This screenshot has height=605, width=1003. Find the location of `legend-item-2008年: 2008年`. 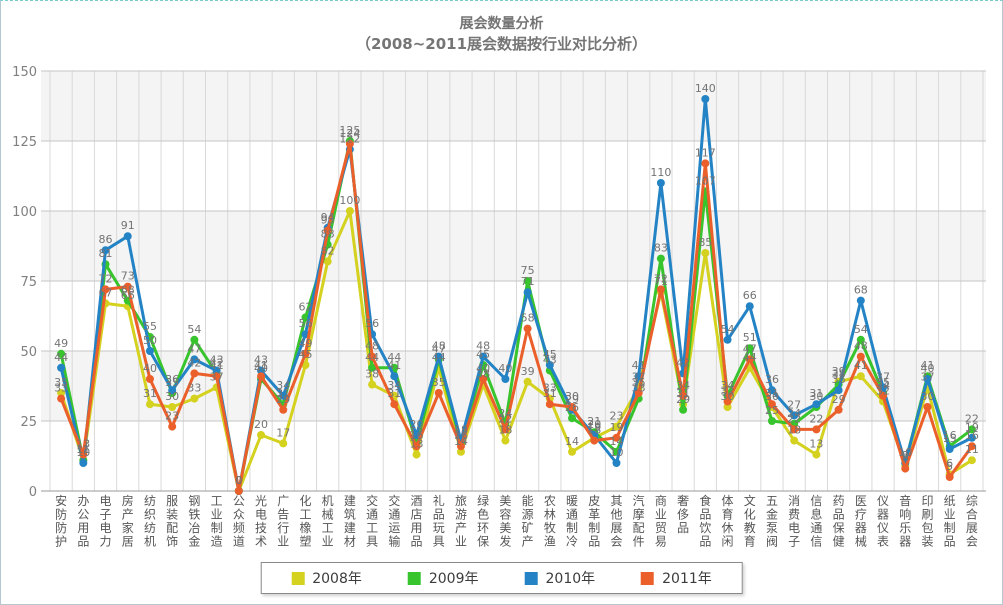

legend-item-2008年: 2008年 is located at coordinates (326, 578).